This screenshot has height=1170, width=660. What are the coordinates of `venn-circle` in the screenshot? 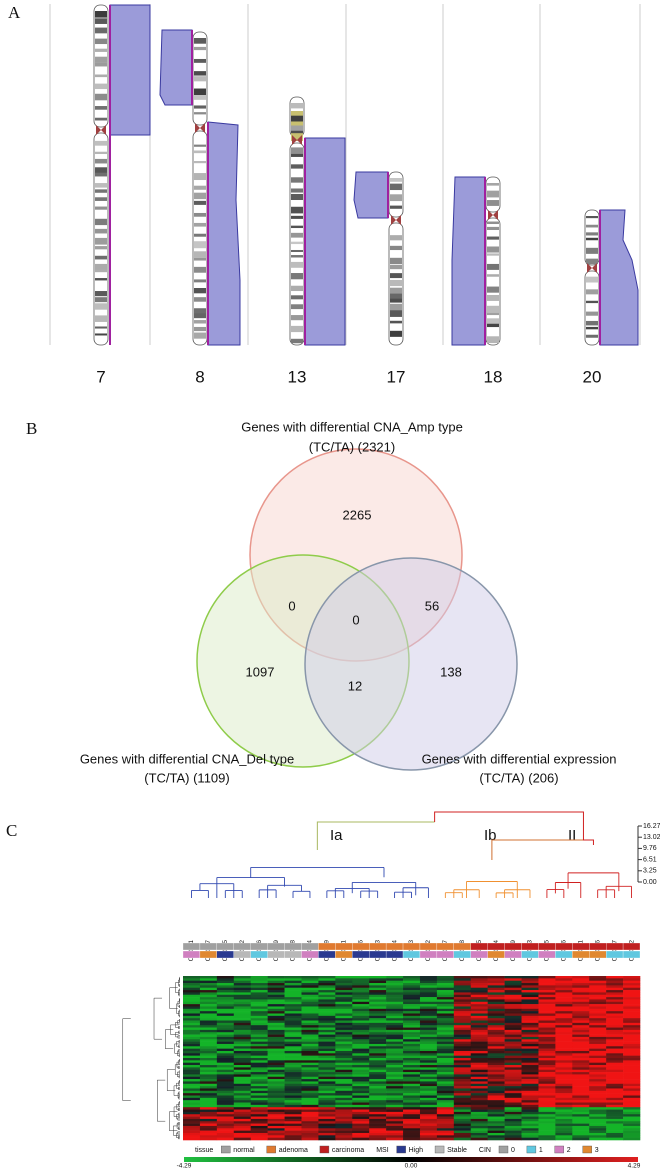 It's located at (411, 664).